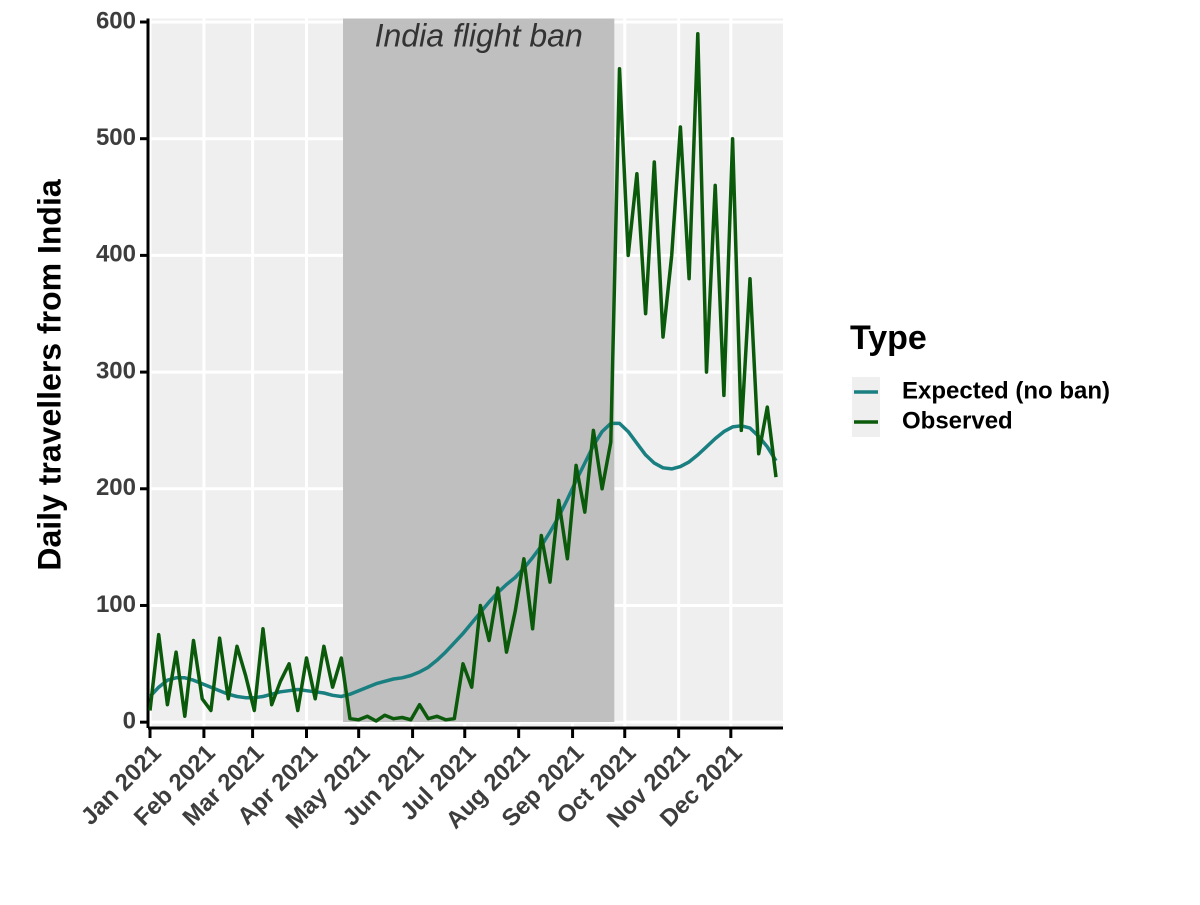  I want to click on legend-label: Expected (no ban), so click(1006, 390).